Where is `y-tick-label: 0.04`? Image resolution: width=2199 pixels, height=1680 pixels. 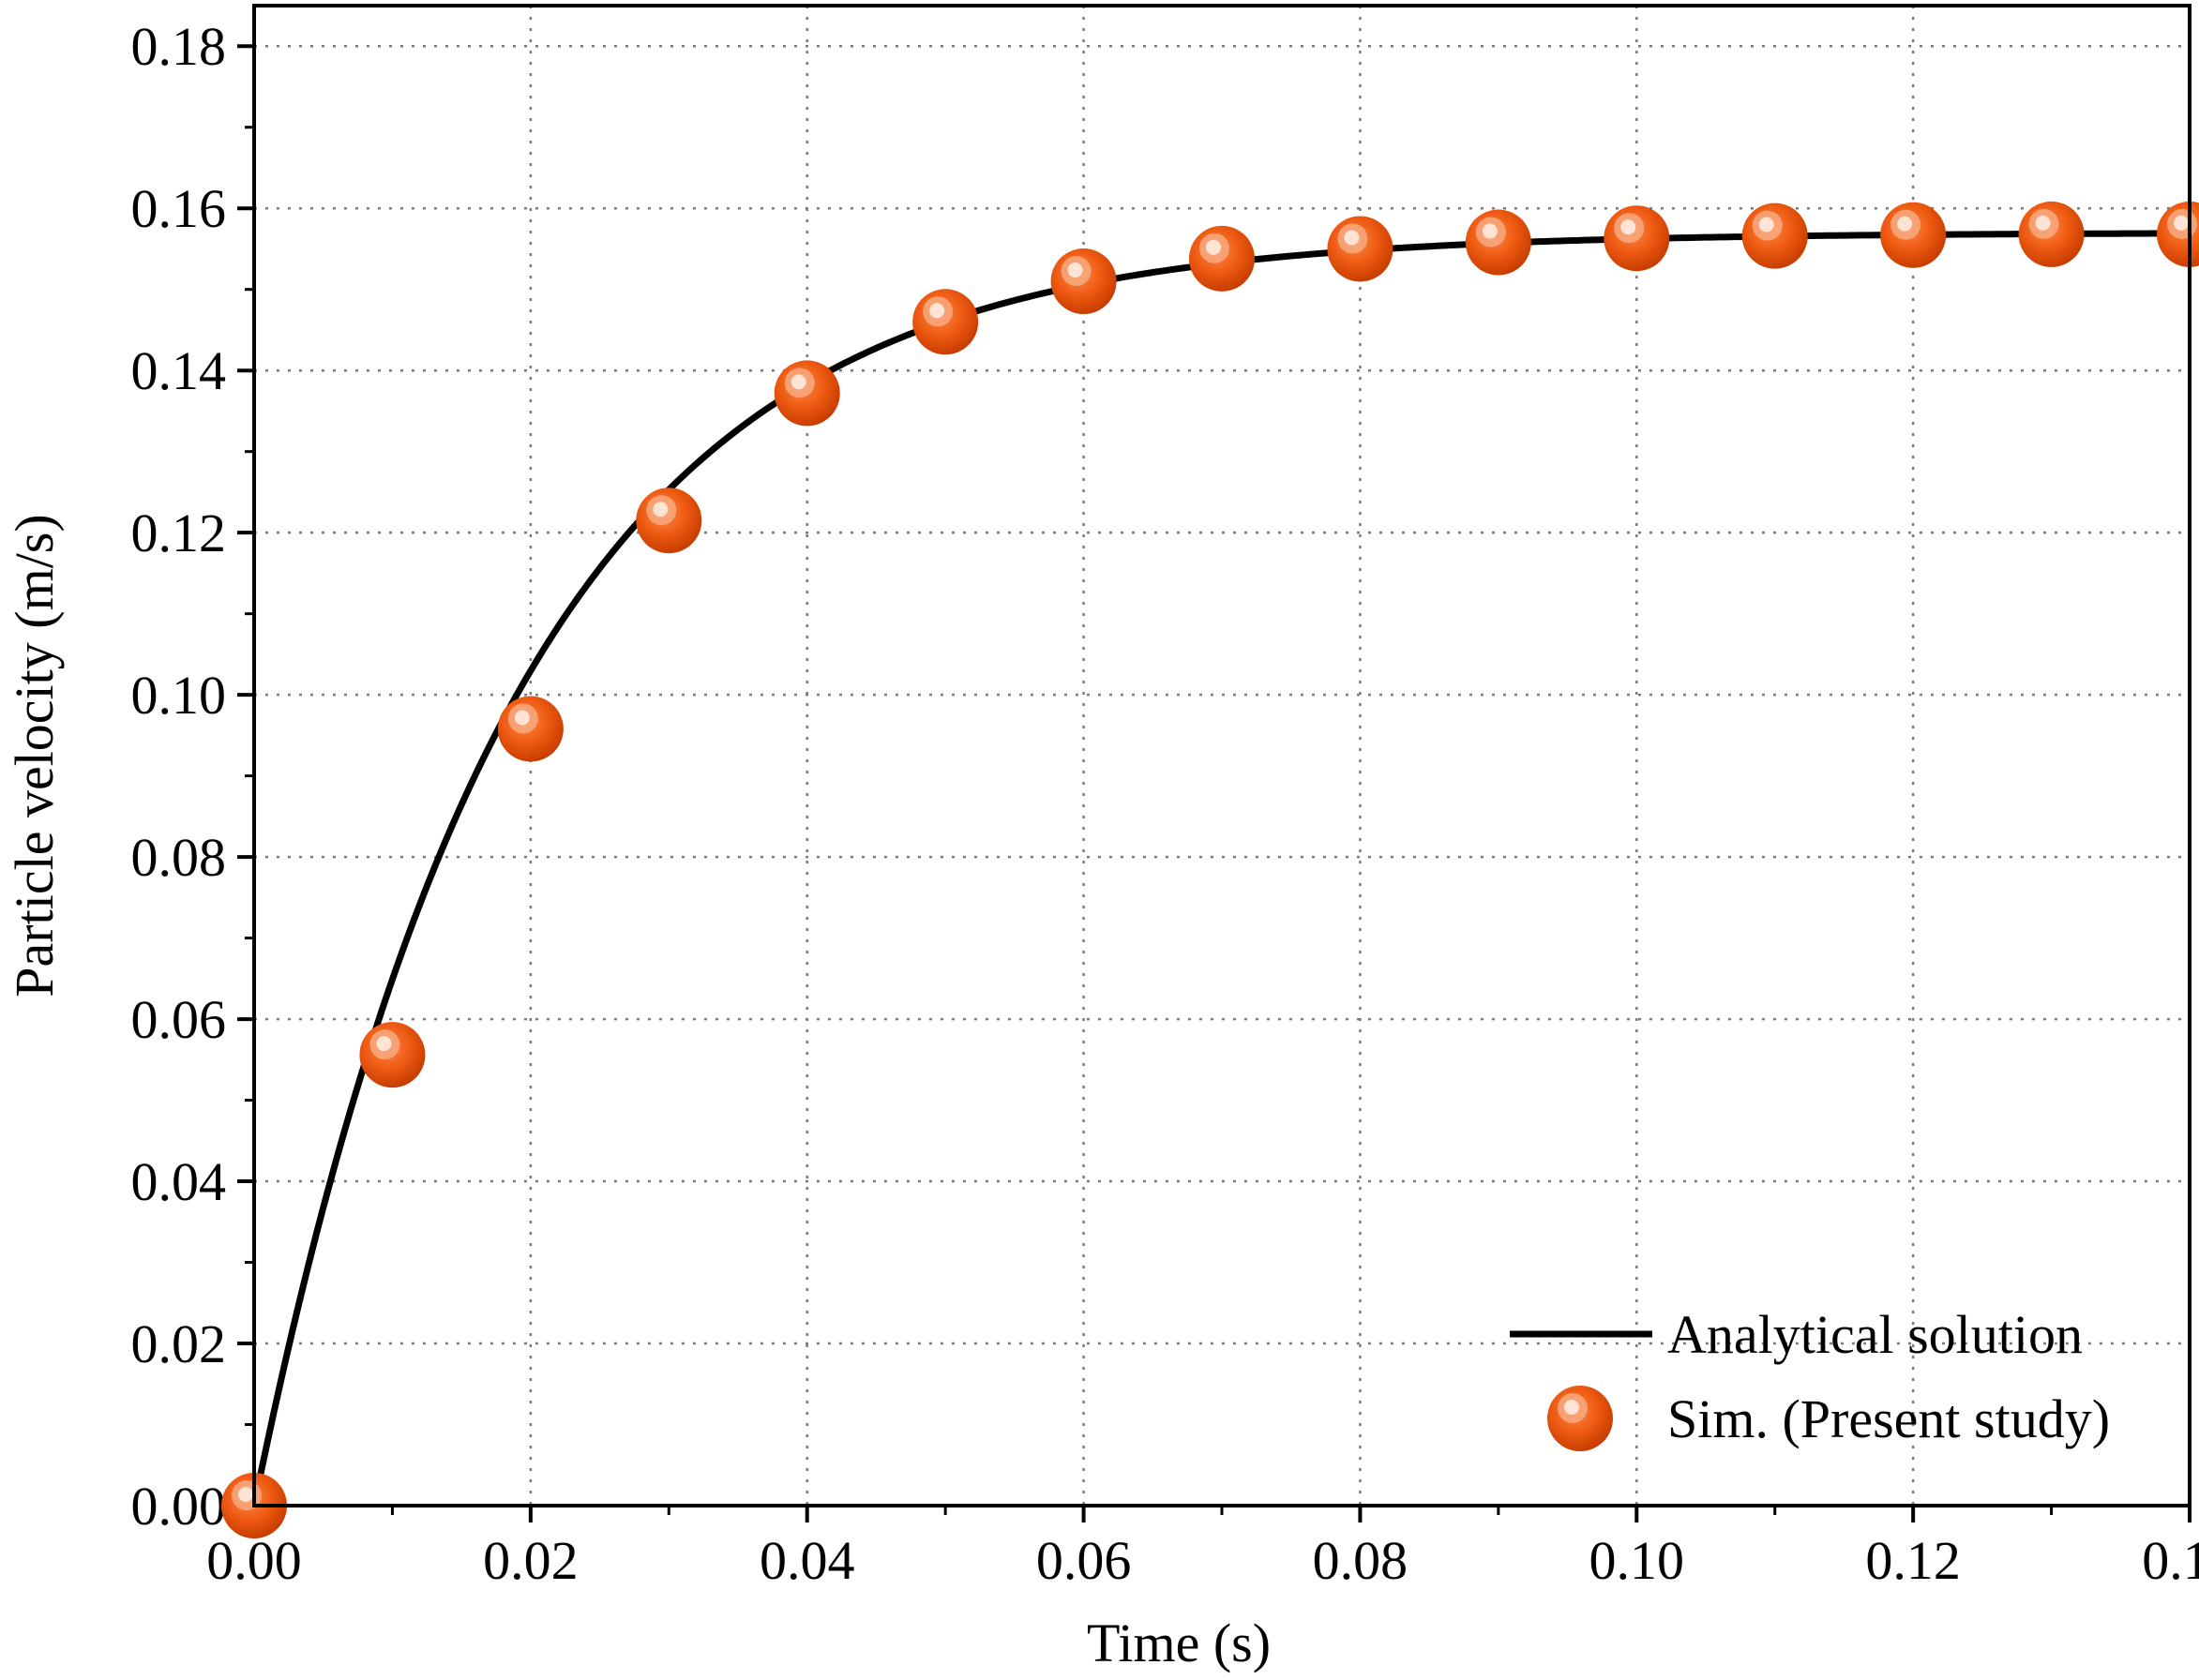
y-tick-label: 0.04 is located at coordinates (179, 1181).